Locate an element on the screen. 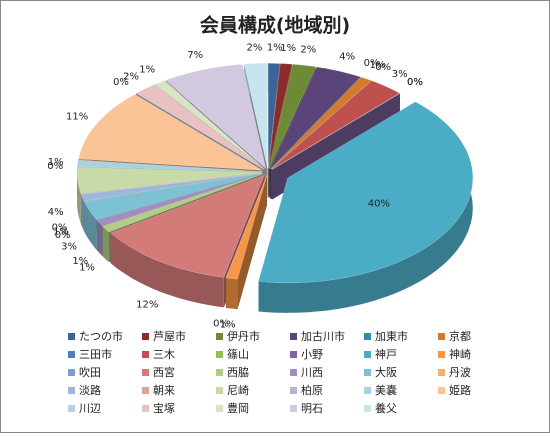 The image size is (550, 437). legend-label: 淡路 is located at coordinates (90, 390).